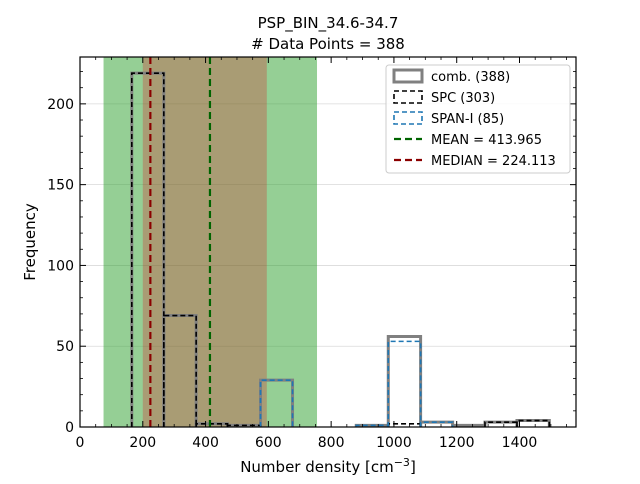  What do you see at coordinates (331, 443) in the screenshot?
I see `x-tick-label: 800` at bounding box center [331, 443].